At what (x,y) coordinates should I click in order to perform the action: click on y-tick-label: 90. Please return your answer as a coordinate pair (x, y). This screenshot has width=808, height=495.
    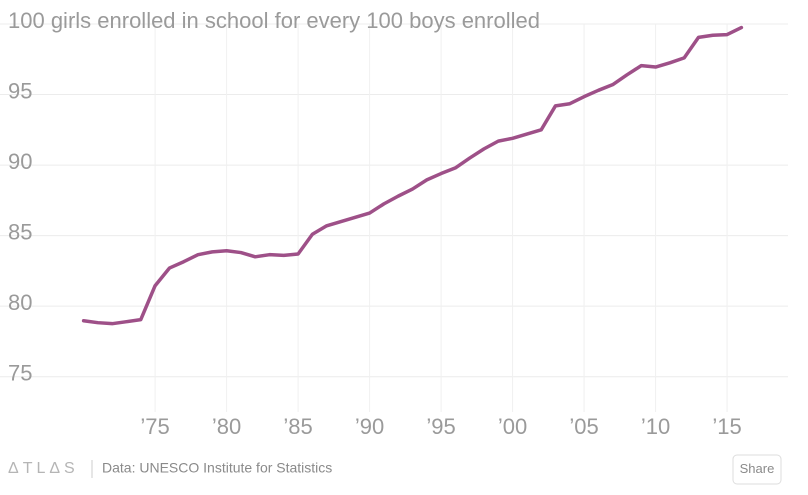
    Looking at the image, I should click on (20, 161).